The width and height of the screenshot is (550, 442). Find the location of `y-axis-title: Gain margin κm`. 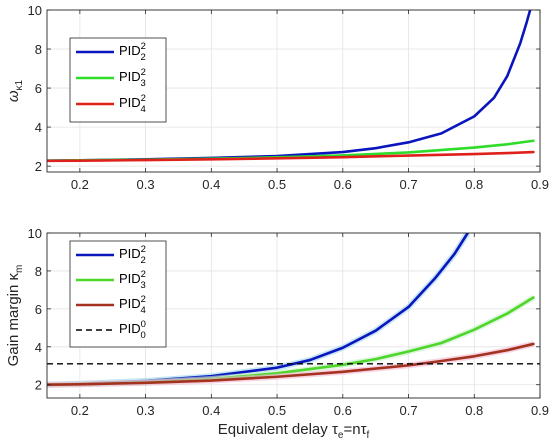

y-axis-title: Gain margin κm is located at coordinates (15, 316).